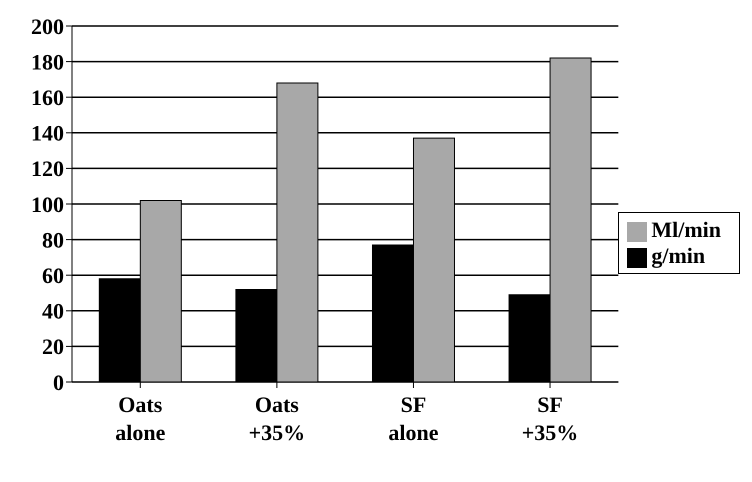  I want to click on y-tick-label: 60, so click(53, 275).